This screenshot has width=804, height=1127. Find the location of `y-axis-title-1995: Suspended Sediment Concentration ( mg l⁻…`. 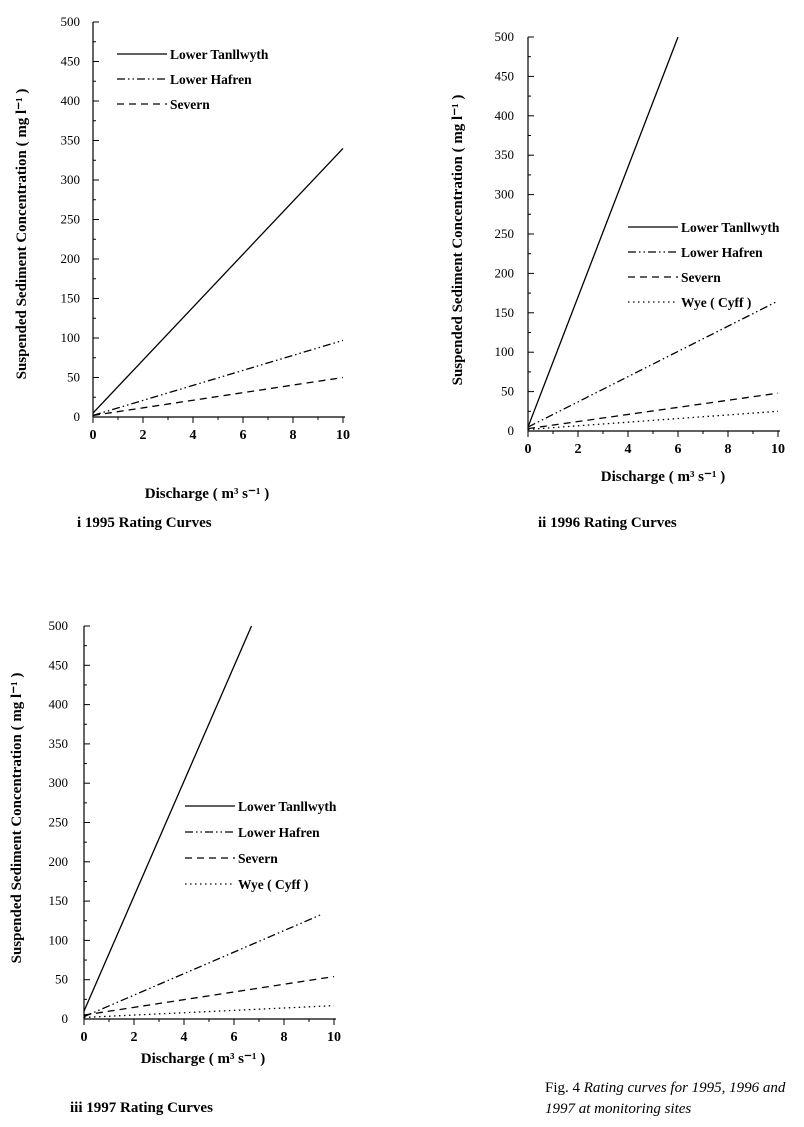

y-axis-title-1995: Suspended Sediment Concentration ( mg l⁻… is located at coordinates (22, 234).